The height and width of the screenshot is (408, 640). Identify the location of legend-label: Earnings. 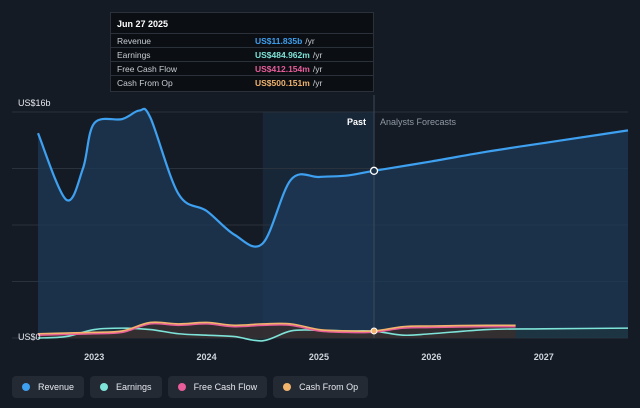
(134, 387).